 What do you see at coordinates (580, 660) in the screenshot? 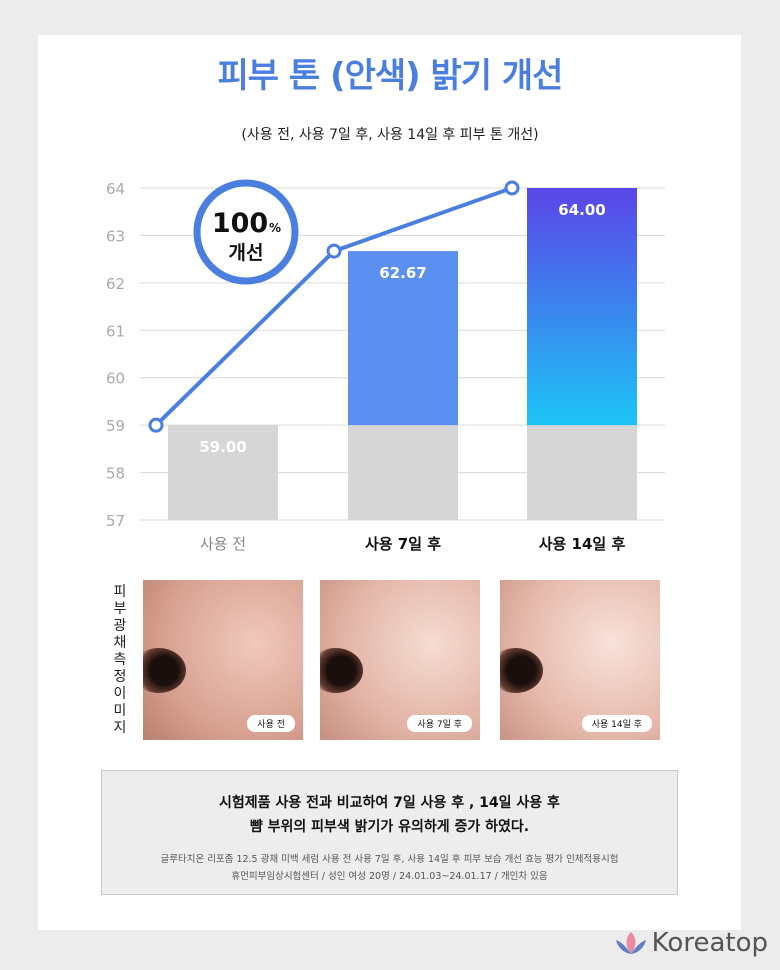
I see `skin-photo-14days: 사용 14일 후` at bounding box center [580, 660].